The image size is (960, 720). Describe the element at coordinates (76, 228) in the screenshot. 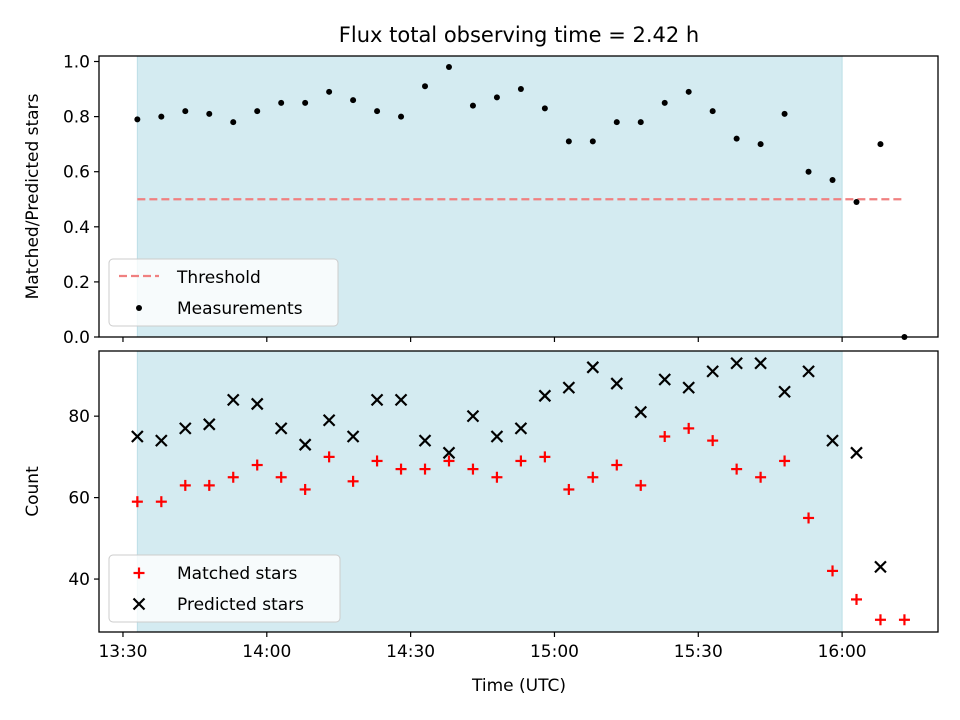

I see `y-tick-label: 0.4` at that location.